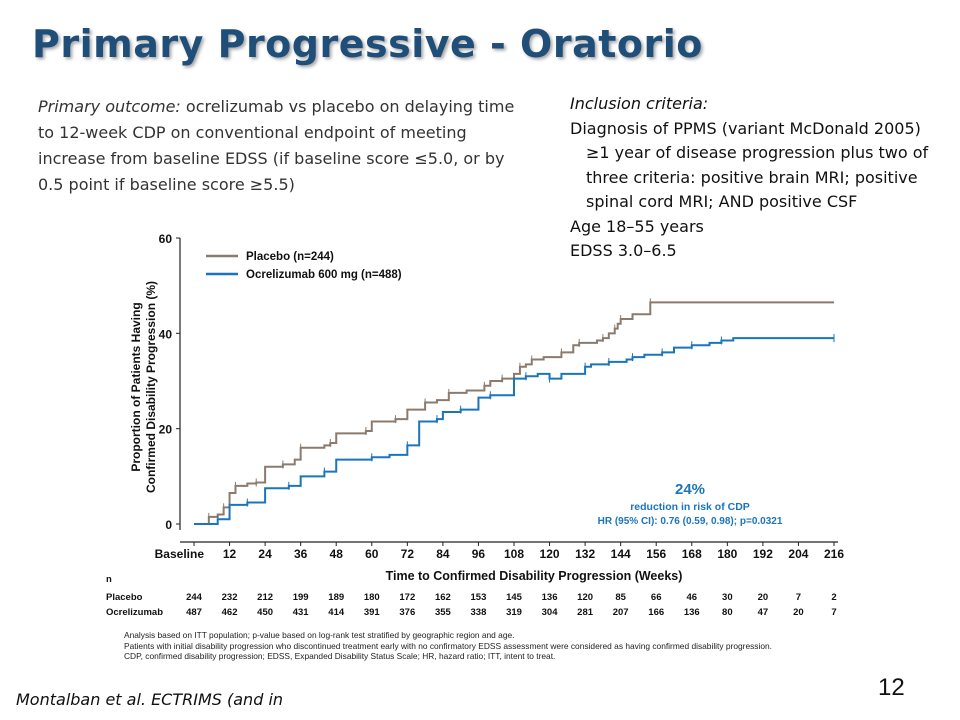 The width and height of the screenshot is (960, 720). I want to click on number-at-risk-value: 487, so click(194, 612).